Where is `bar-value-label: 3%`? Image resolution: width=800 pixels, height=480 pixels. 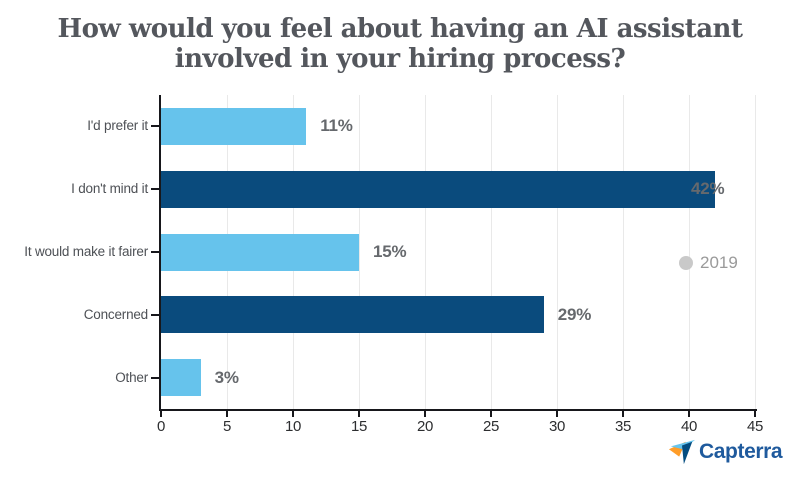 bar-value-label: 3% is located at coordinates (226, 377).